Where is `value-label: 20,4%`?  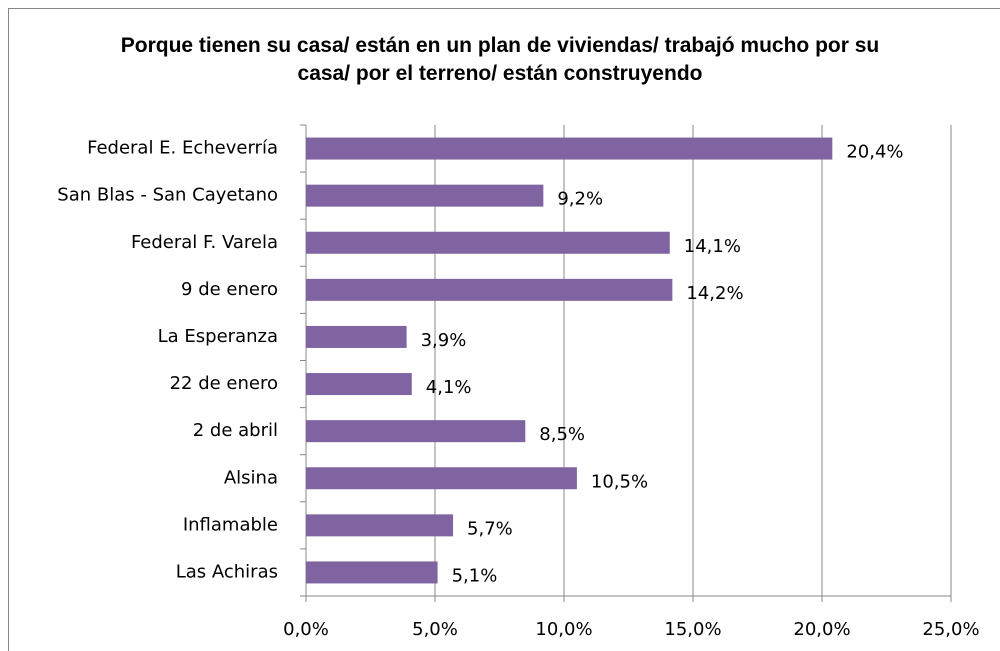 value-label: 20,4% is located at coordinates (874, 152).